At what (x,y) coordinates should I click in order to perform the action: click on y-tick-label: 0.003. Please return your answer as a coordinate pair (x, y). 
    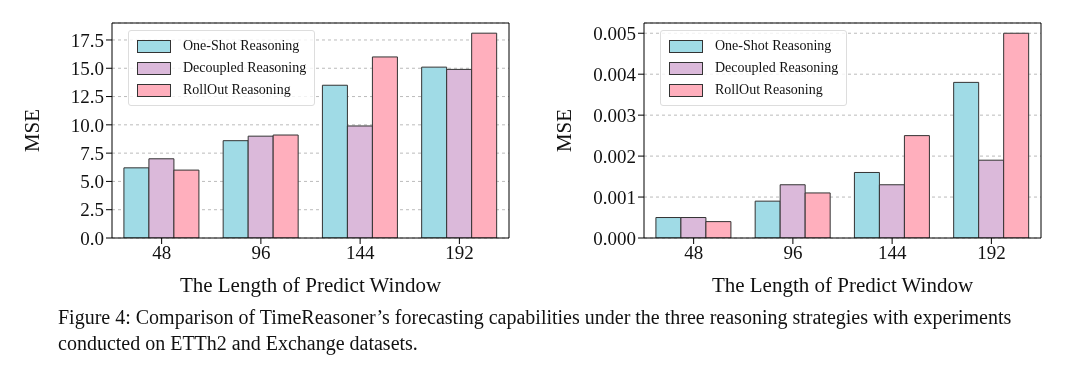
    Looking at the image, I should click on (614, 115).